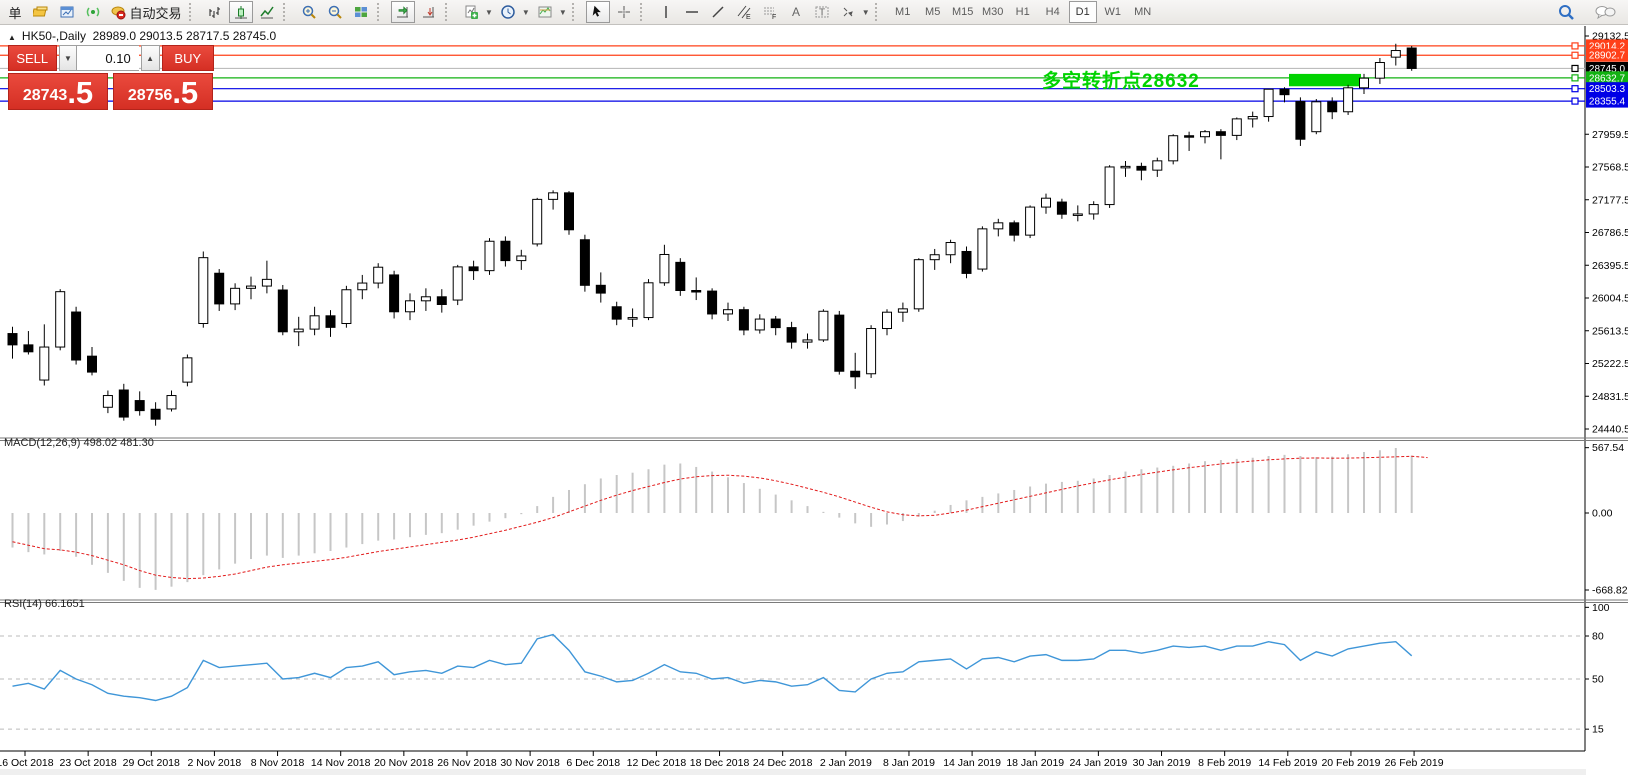 The image size is (1628, 775). Describe the element at coordinates (1598, 637) in the screenshot. I see `svg-text: 80` at that location.